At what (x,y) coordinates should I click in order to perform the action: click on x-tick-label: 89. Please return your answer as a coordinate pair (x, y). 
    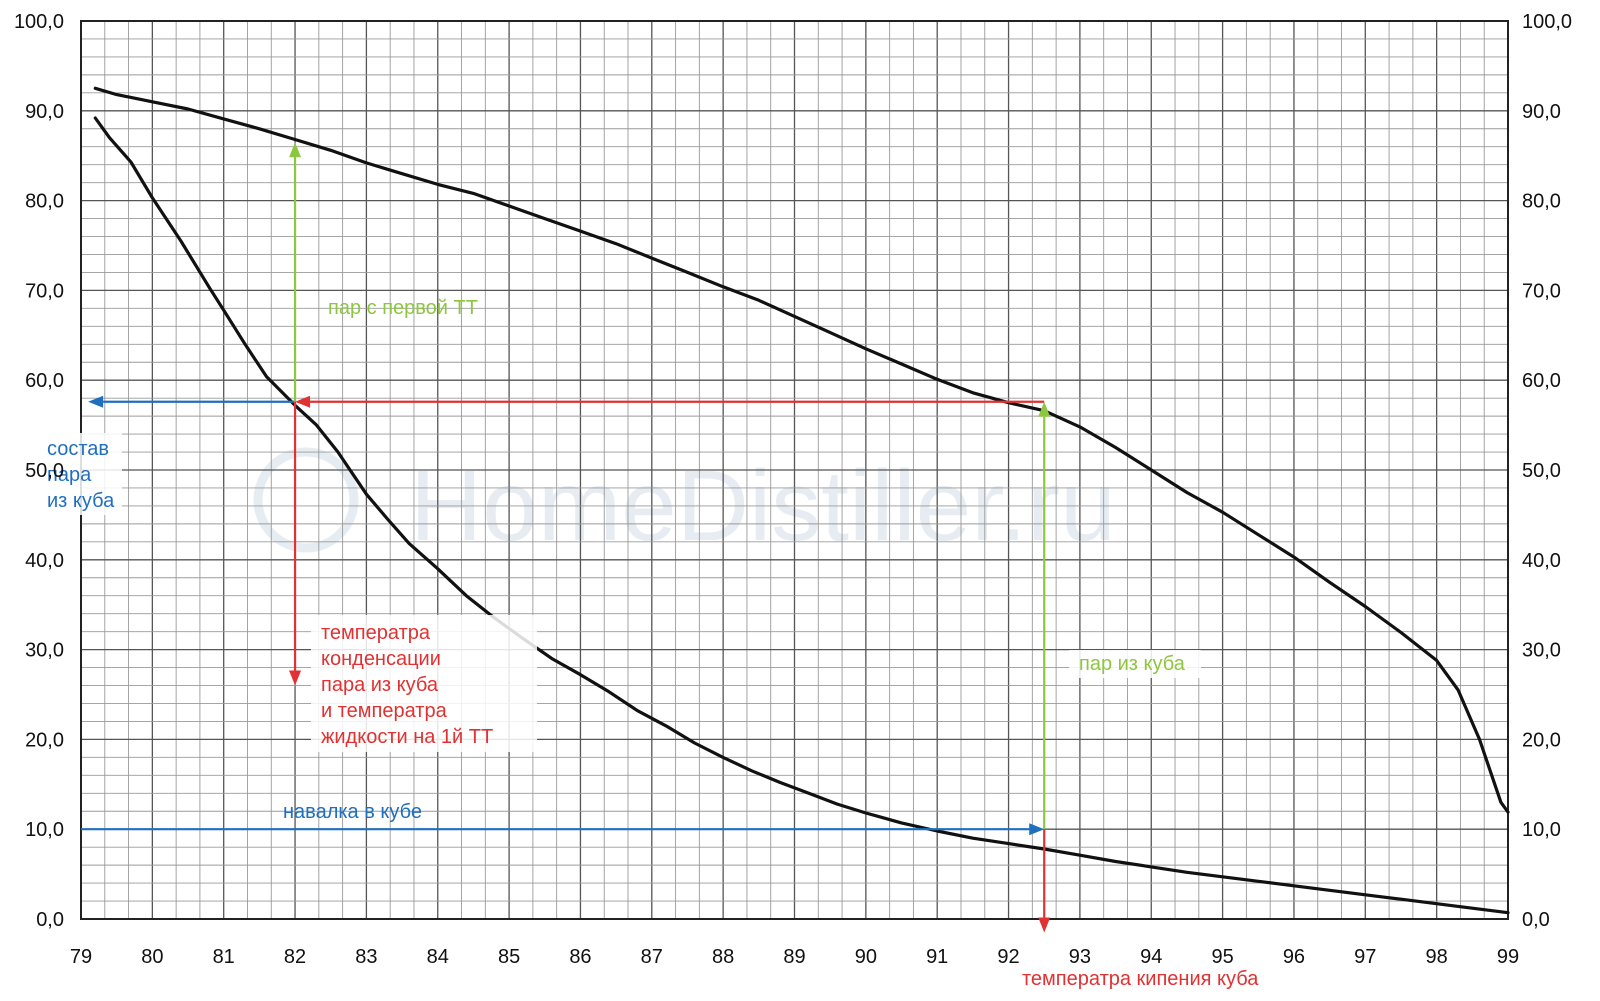
    Looking at the image, I should click on (794, 957).